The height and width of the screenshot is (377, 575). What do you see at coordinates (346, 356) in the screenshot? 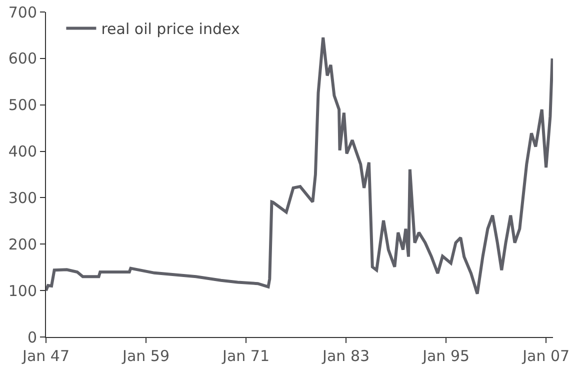
I see `x-tick-label: Jan 83` at bounding box center [346, 356].